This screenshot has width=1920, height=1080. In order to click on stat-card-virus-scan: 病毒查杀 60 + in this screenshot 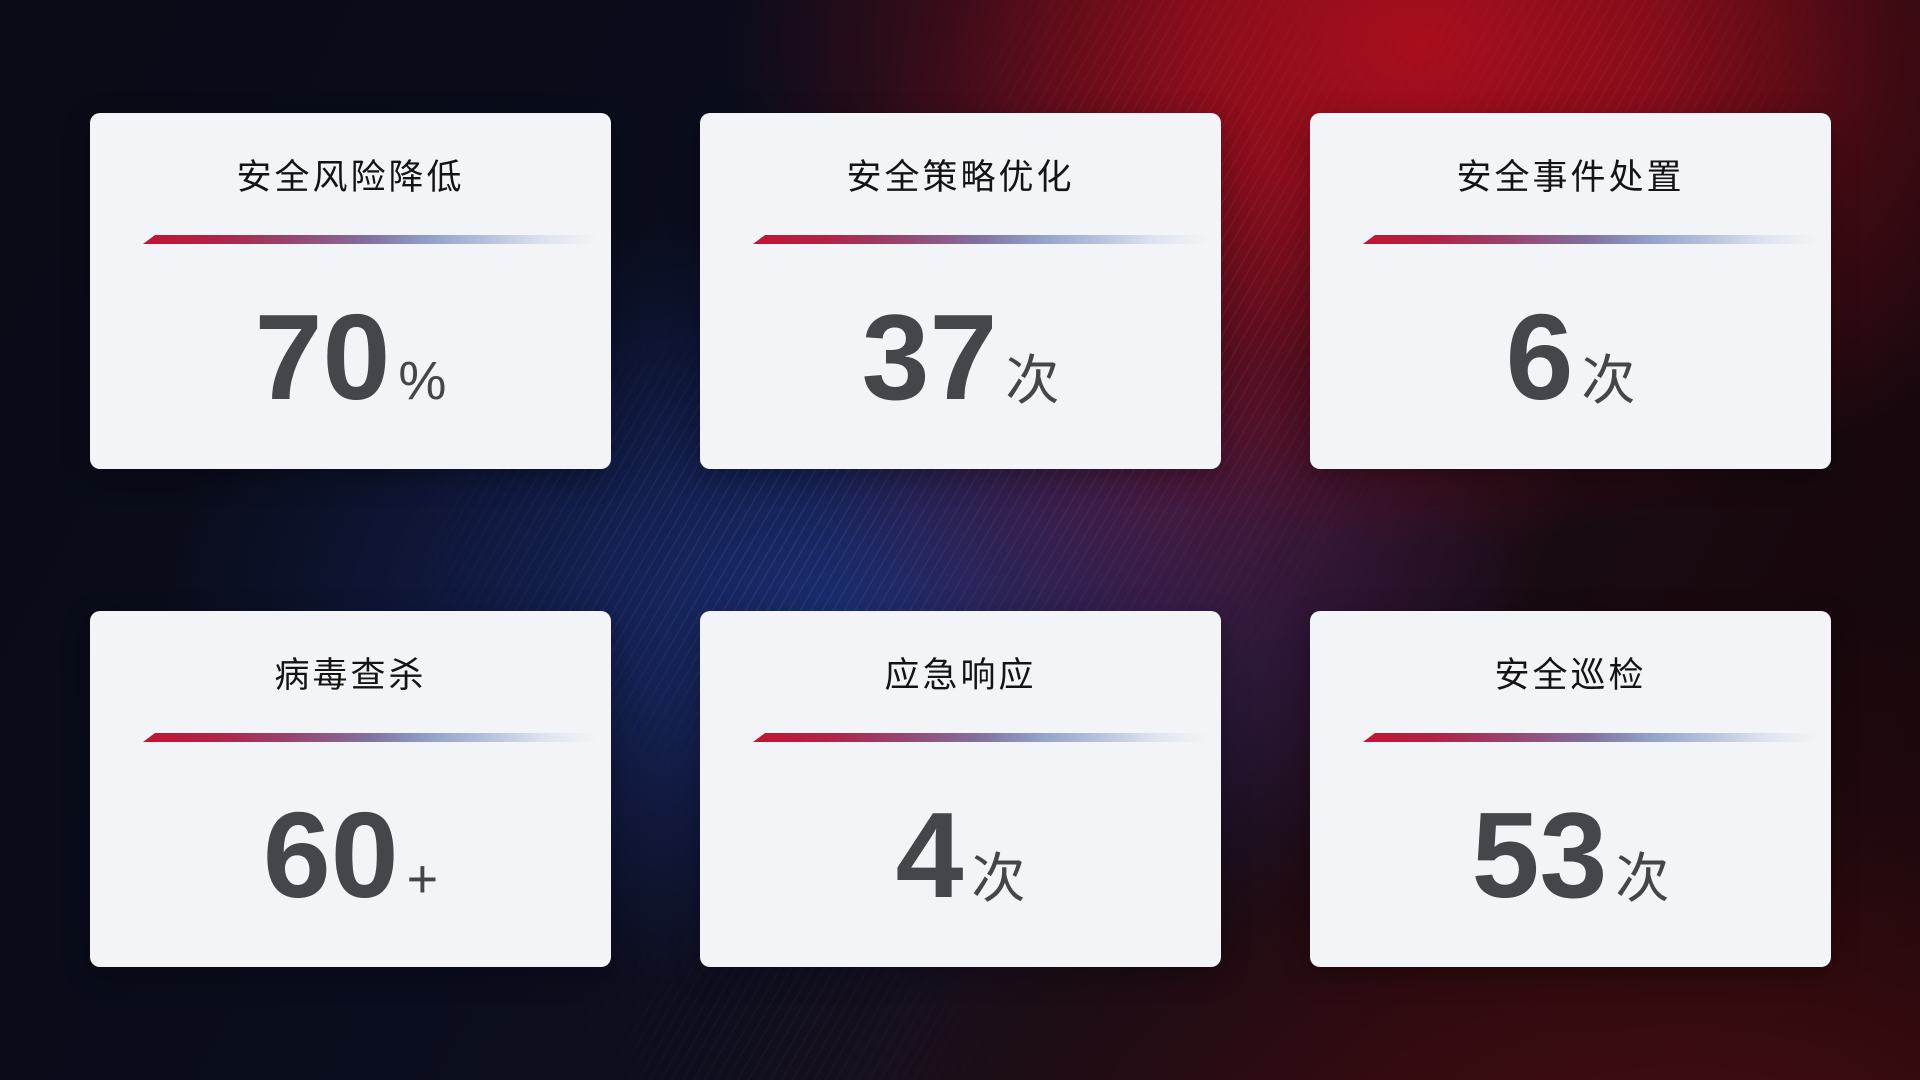, I will do `click(350, 789)`.